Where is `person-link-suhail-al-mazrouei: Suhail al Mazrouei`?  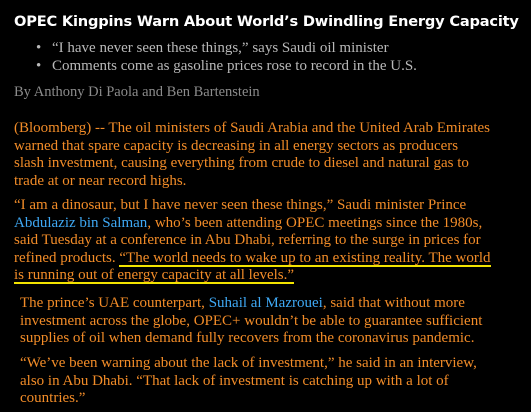 person-link-suhail-al-mazrouei: Suhail al Mazrouei is located at coordinates (265, 303).